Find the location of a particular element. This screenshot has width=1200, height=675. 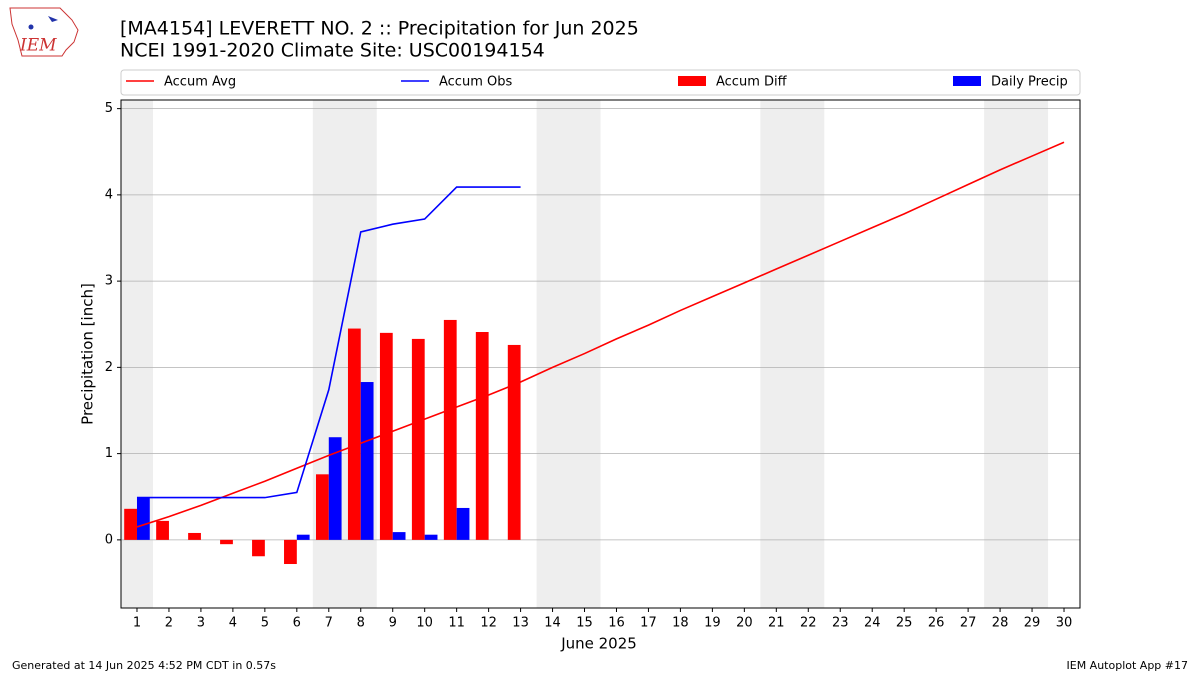

x-tick-label: 5 is located at coordinates (265, 623).